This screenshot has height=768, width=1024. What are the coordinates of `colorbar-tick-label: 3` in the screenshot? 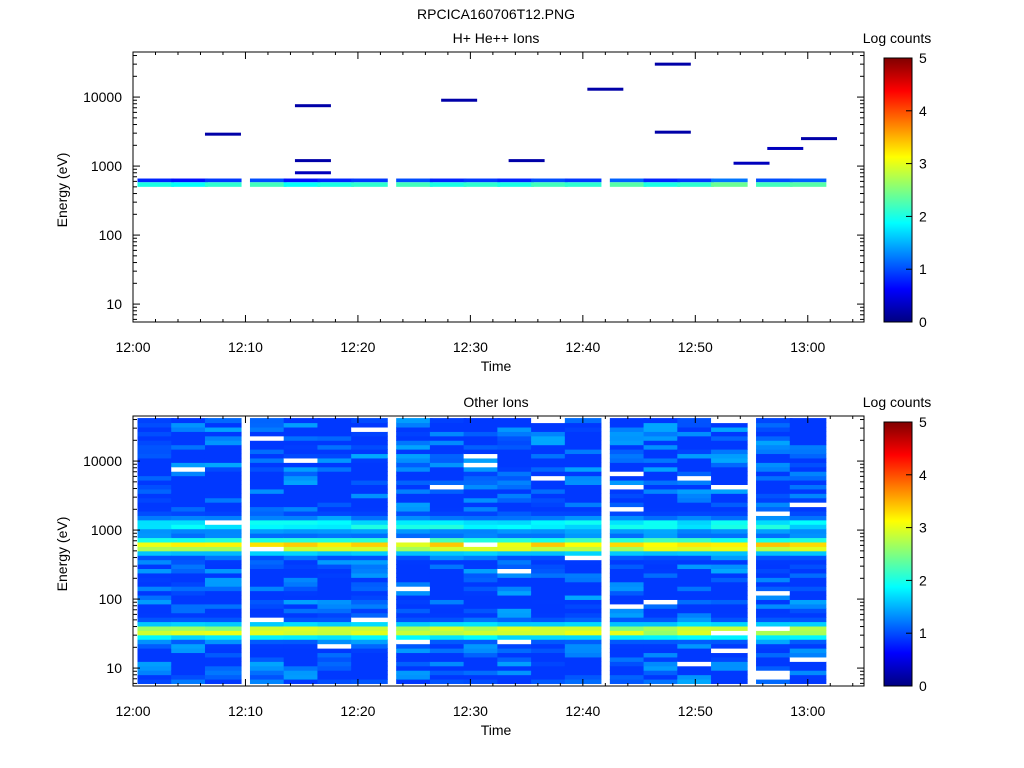 It's located at (923, 528).